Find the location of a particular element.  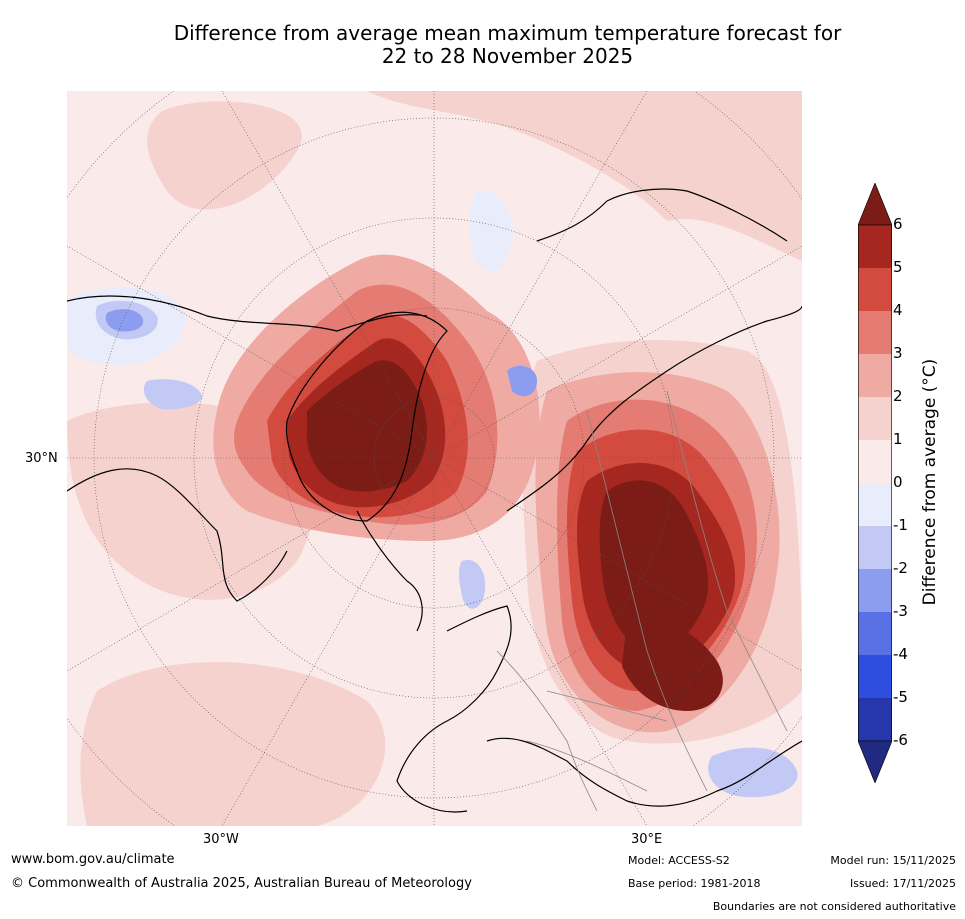

footer-model-run: Model run: 15/11/2025 is located at coordinates (893, 860).